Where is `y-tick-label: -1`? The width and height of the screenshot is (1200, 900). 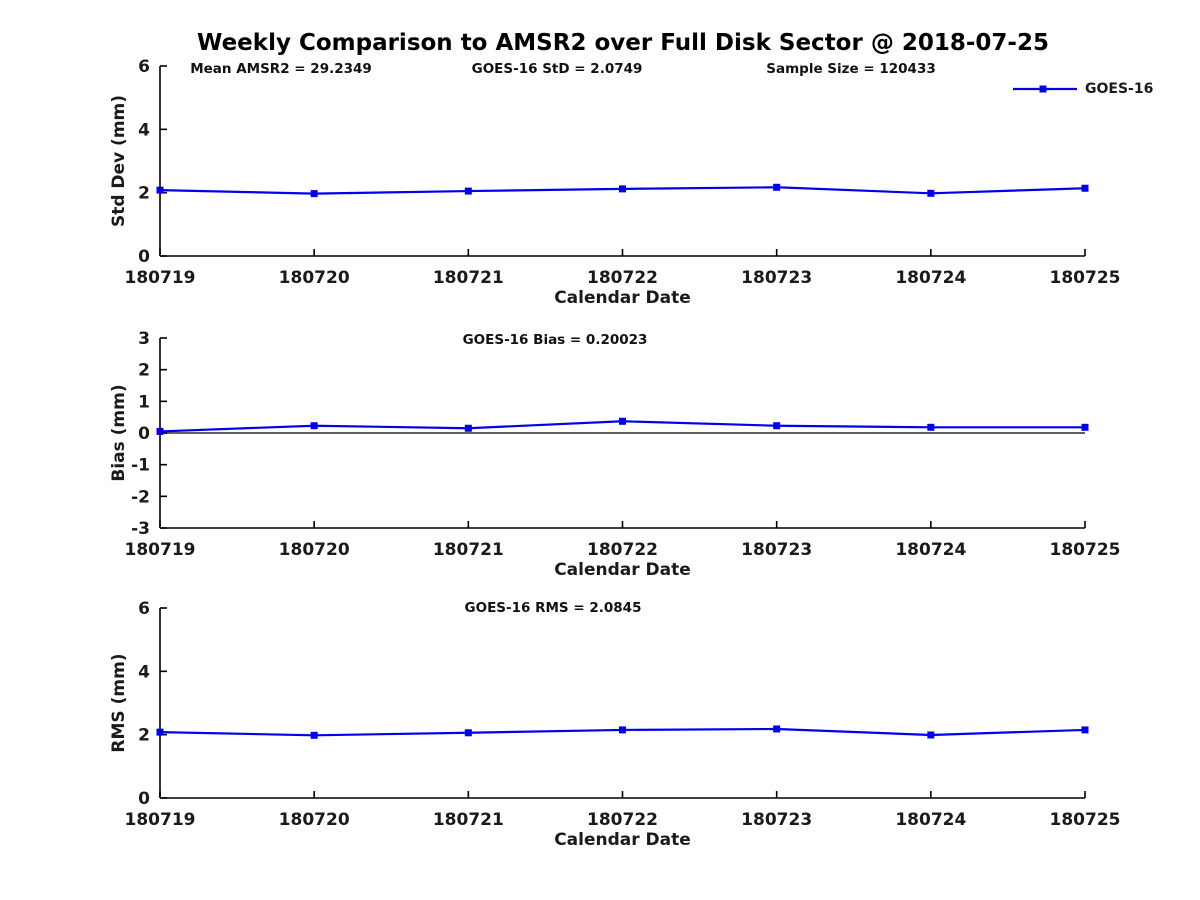 y-tick-label: -1 is located at coordinates (140, 466).